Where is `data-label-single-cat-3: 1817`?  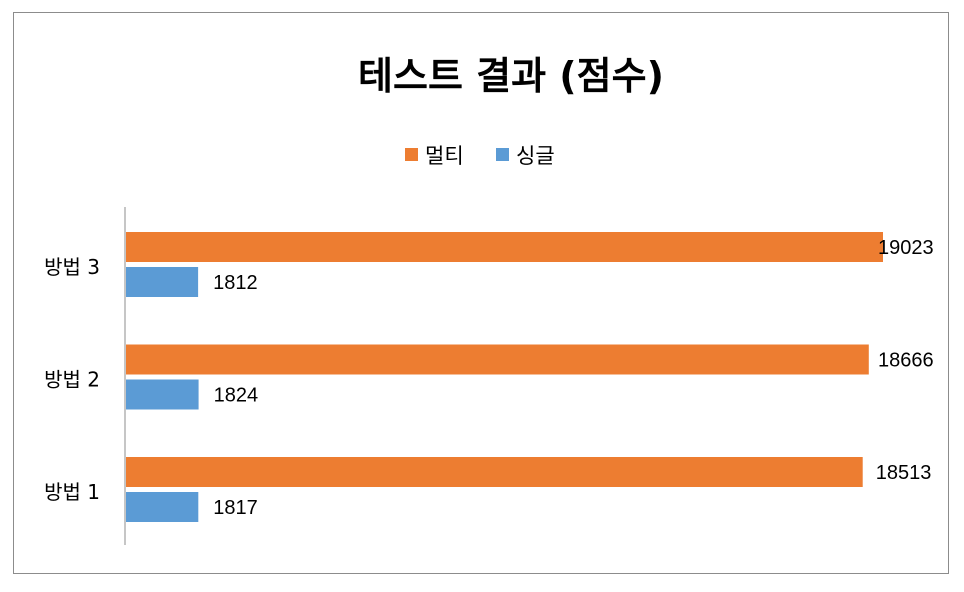
data-label-single-cat-3: 1817 is located at coordinates (235, 508).